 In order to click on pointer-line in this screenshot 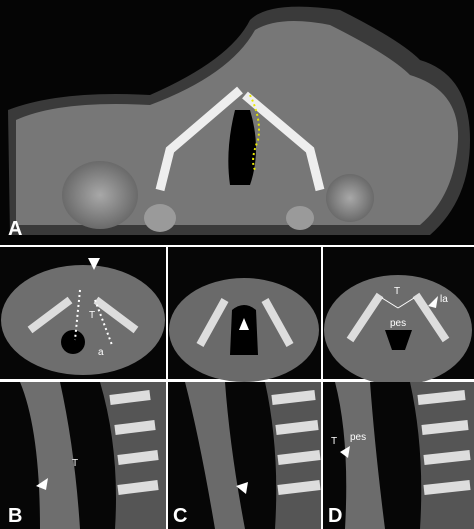, I will do `click(398, 303)`.